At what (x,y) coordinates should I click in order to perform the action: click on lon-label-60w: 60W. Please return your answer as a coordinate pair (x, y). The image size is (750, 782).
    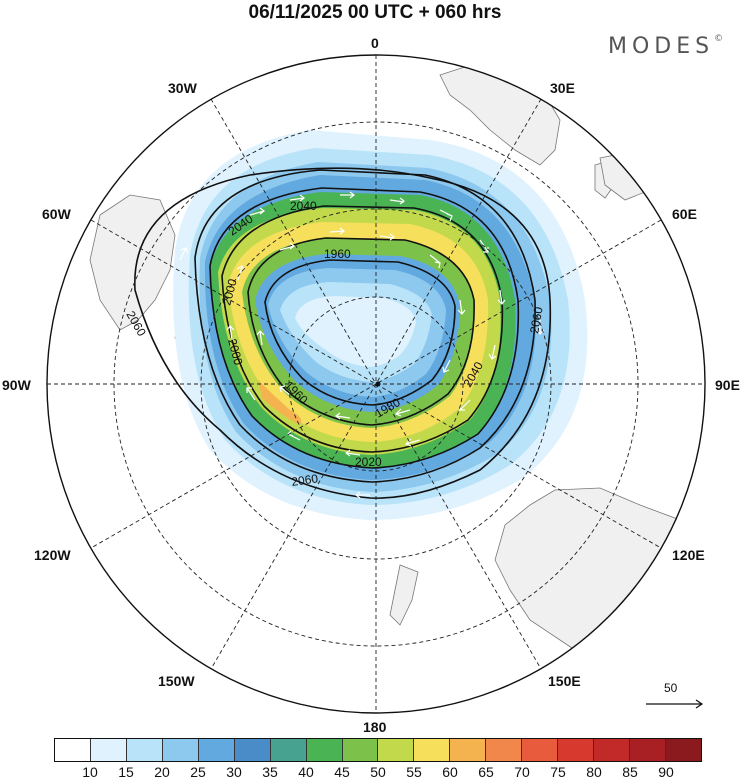
    Looking at the image, I should click on (57, 214).